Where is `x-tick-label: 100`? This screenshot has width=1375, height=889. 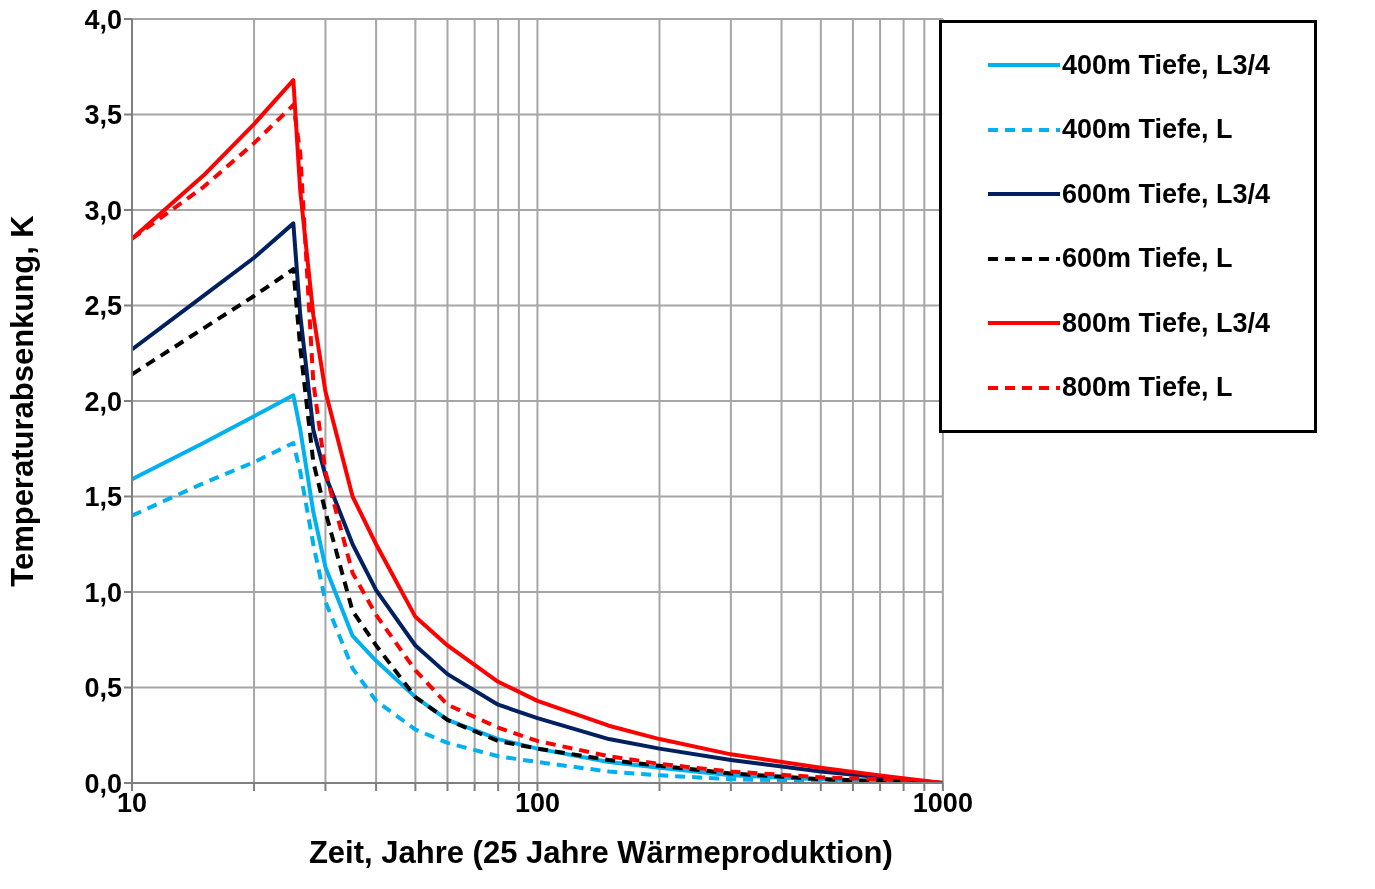 x-tick-label: 100 is located at coordinates (537, 803).